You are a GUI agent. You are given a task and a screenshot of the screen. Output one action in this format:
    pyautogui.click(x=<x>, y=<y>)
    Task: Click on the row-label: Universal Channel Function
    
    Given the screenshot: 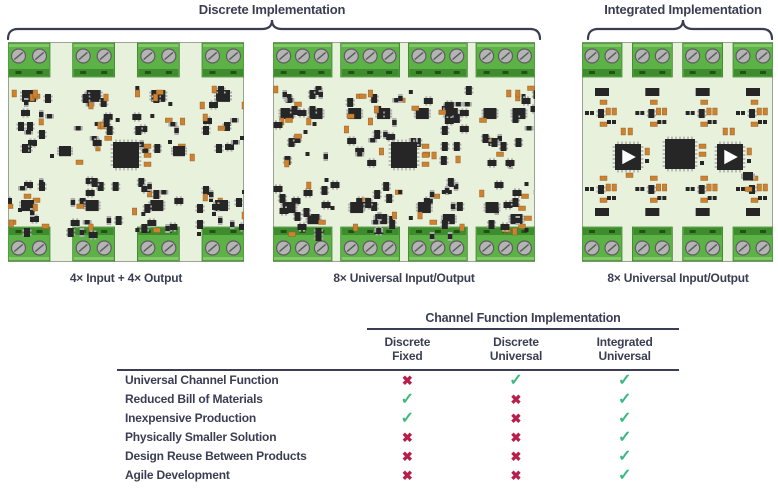 What is the action you would take?
    pyautogui.click(x=202, y=379)
    